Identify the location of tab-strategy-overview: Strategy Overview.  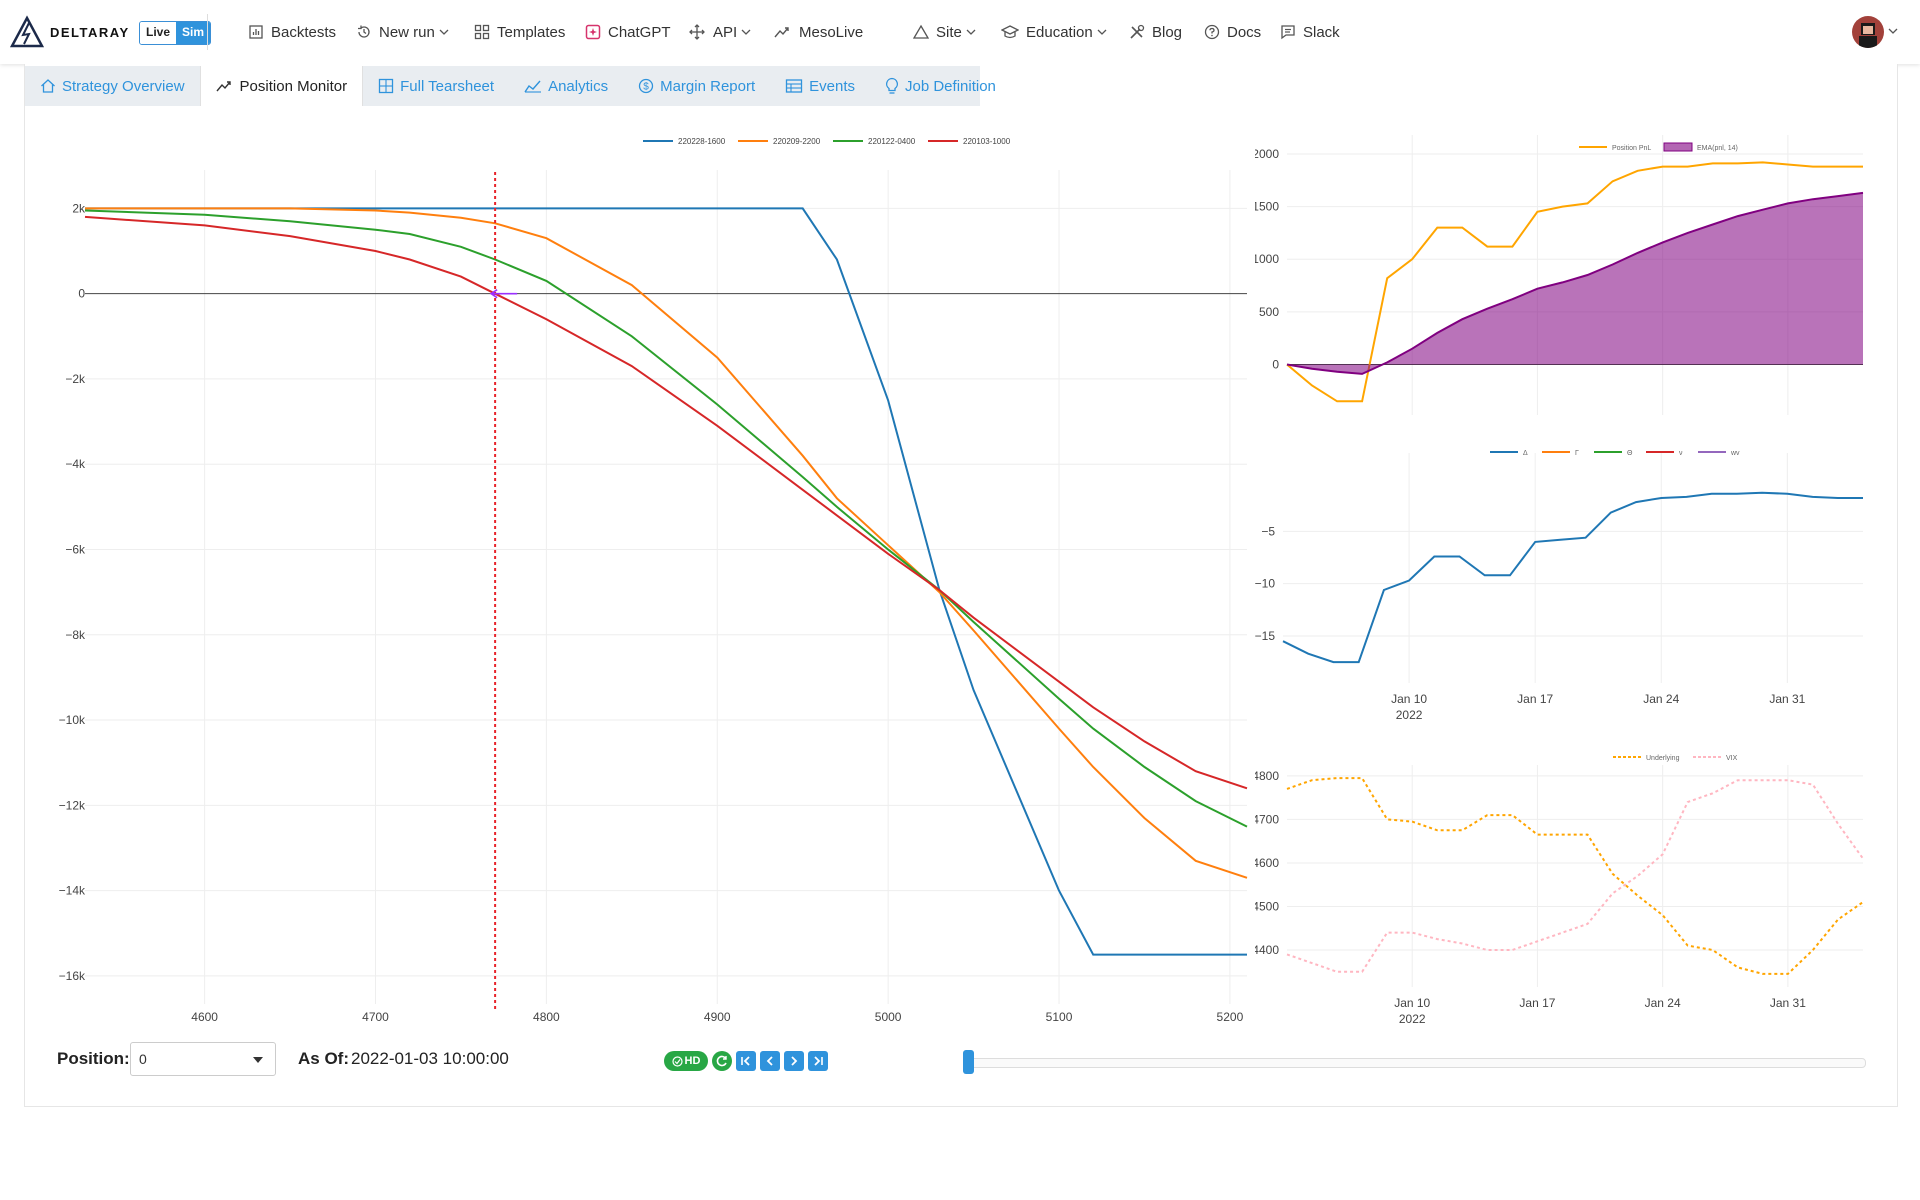
(112, 86).